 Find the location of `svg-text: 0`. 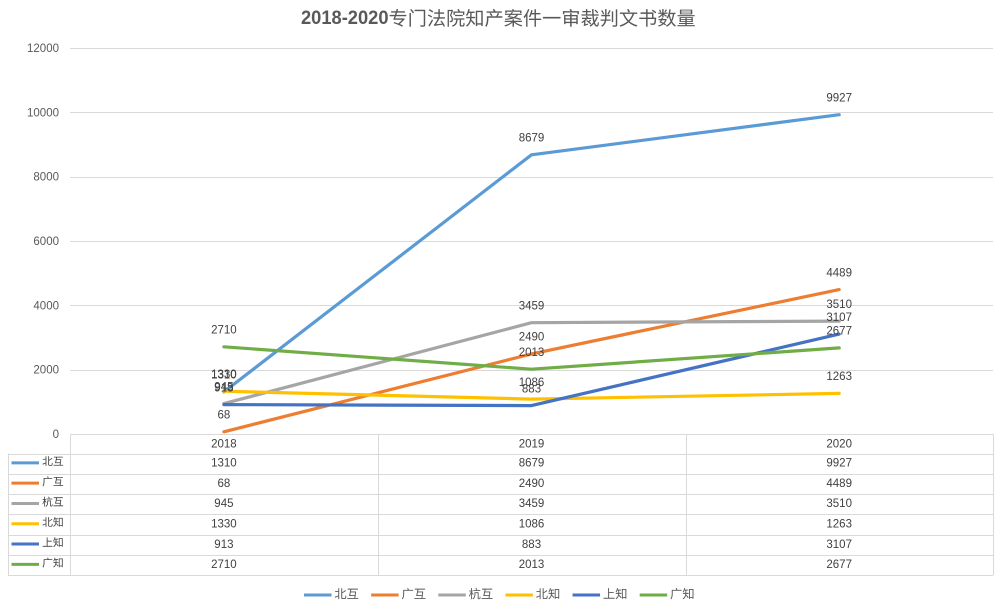

svg-text: 0 is located at coordinates (56, 435).